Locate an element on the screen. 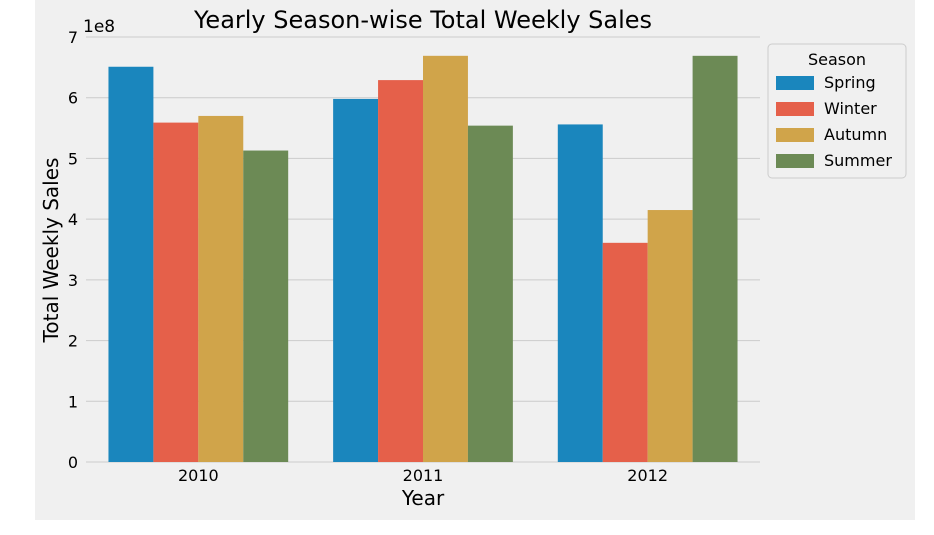 Image resolution: width=934 pixels, height=535 pixels. legend-label: Autumn is located at coordinates (855, 134).